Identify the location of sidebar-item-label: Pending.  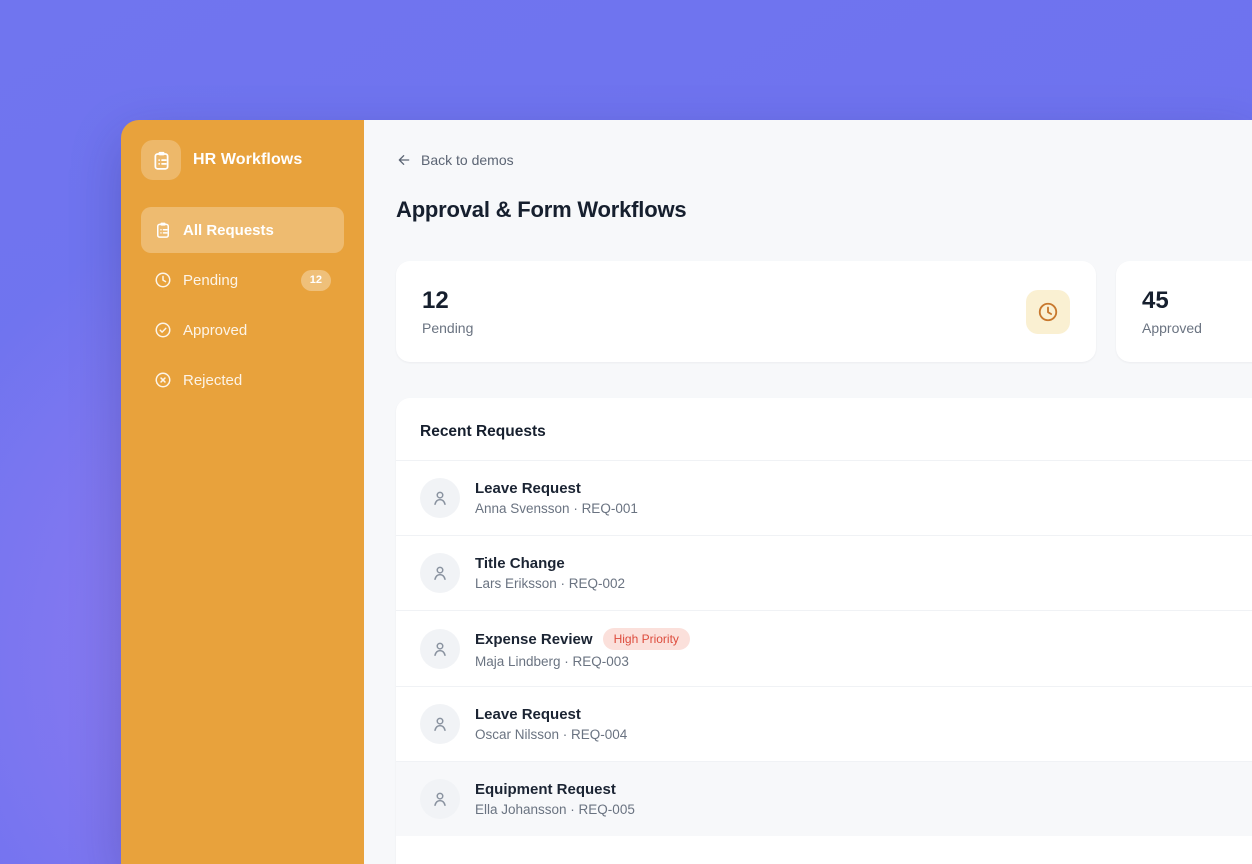
(211, 280).